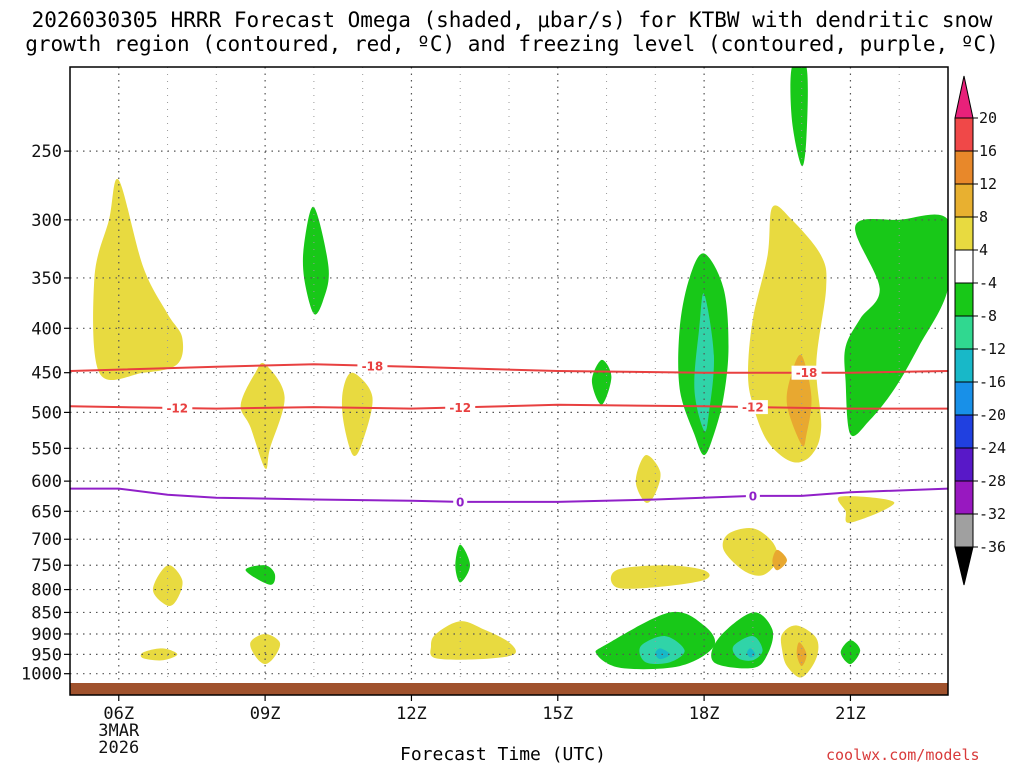  I want to click on x-tick-label-06Z: 06Z, so click(118, 714).